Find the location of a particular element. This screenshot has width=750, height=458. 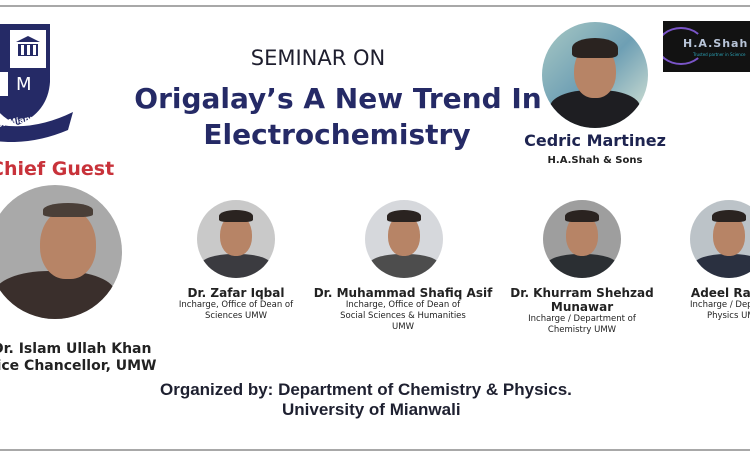

organizer-line2: University of Mianwali is located at coordinates (371, 409).